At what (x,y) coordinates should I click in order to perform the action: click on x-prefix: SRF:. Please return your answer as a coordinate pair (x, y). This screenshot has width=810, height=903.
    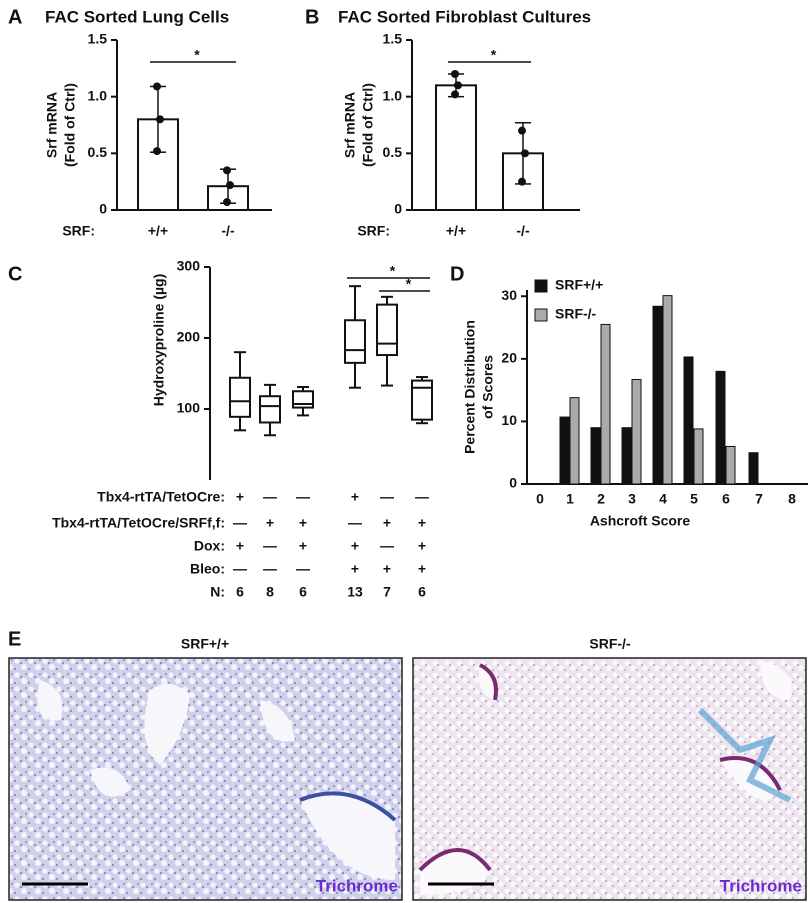
    Looking at the image, I should click on (78, 231).